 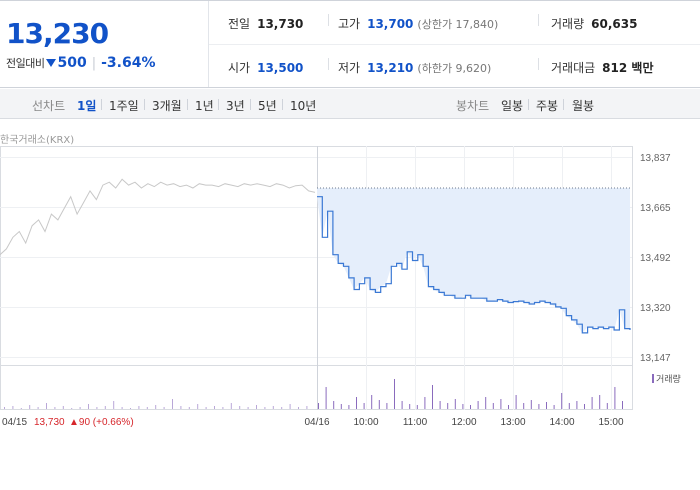 I want to click on prev-day-change-label: ▲90 (+0.66%), so click(x=101, y=422).